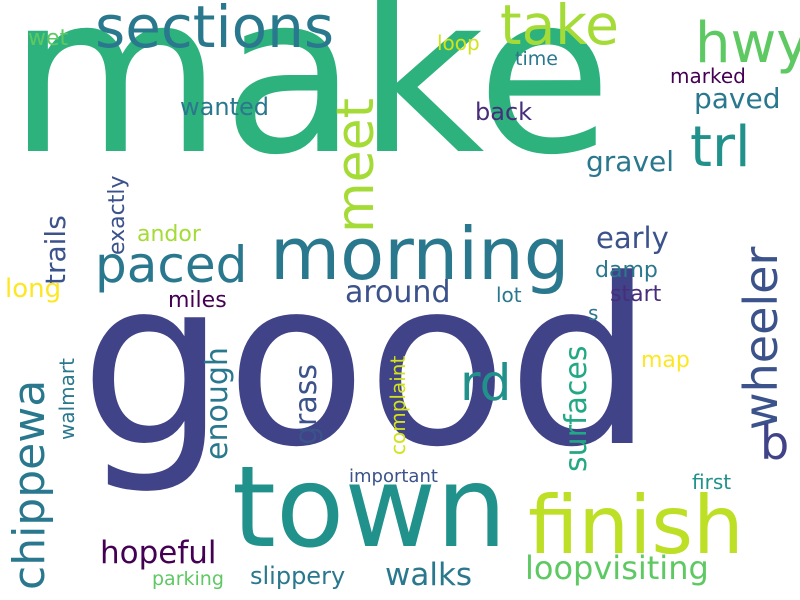  What do you see at coordinates (747, 43) in the screenshot?
I see `word-hwy: hwy` at bounding box center [747, 43].